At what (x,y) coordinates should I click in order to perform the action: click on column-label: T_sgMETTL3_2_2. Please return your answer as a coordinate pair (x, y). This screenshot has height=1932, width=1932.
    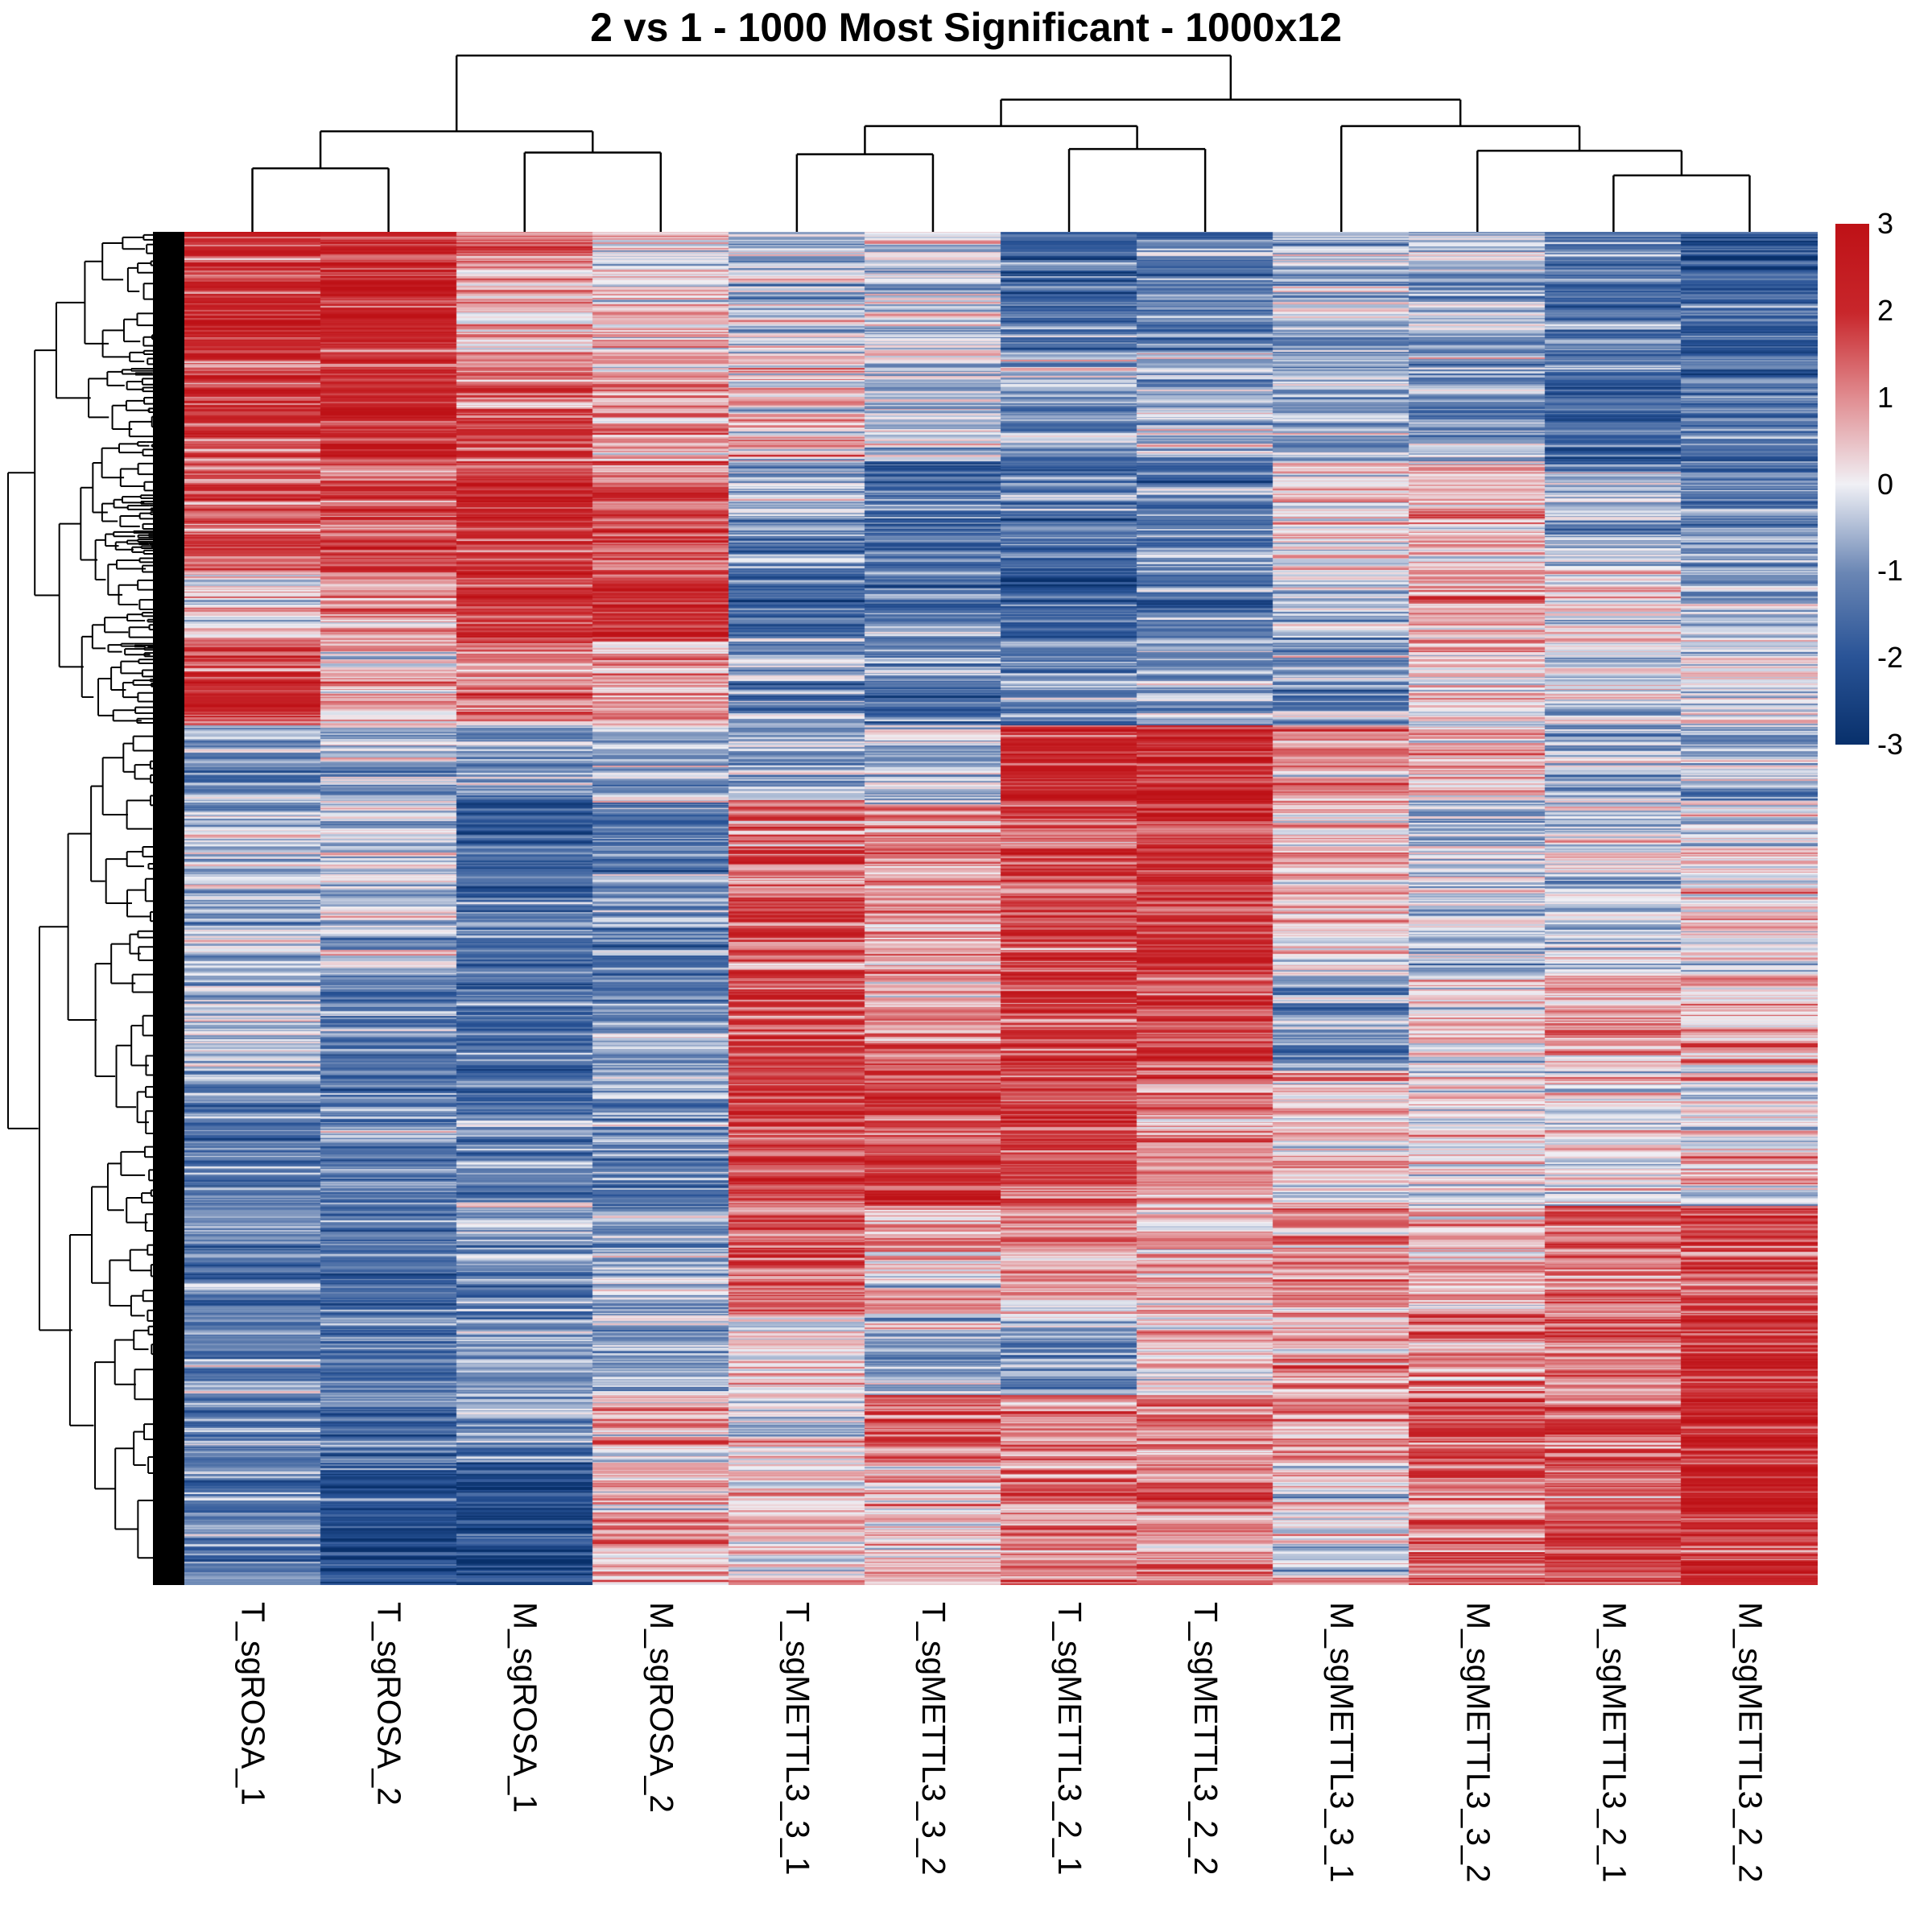
    Looking at the image, I should click on (1206, 1739).